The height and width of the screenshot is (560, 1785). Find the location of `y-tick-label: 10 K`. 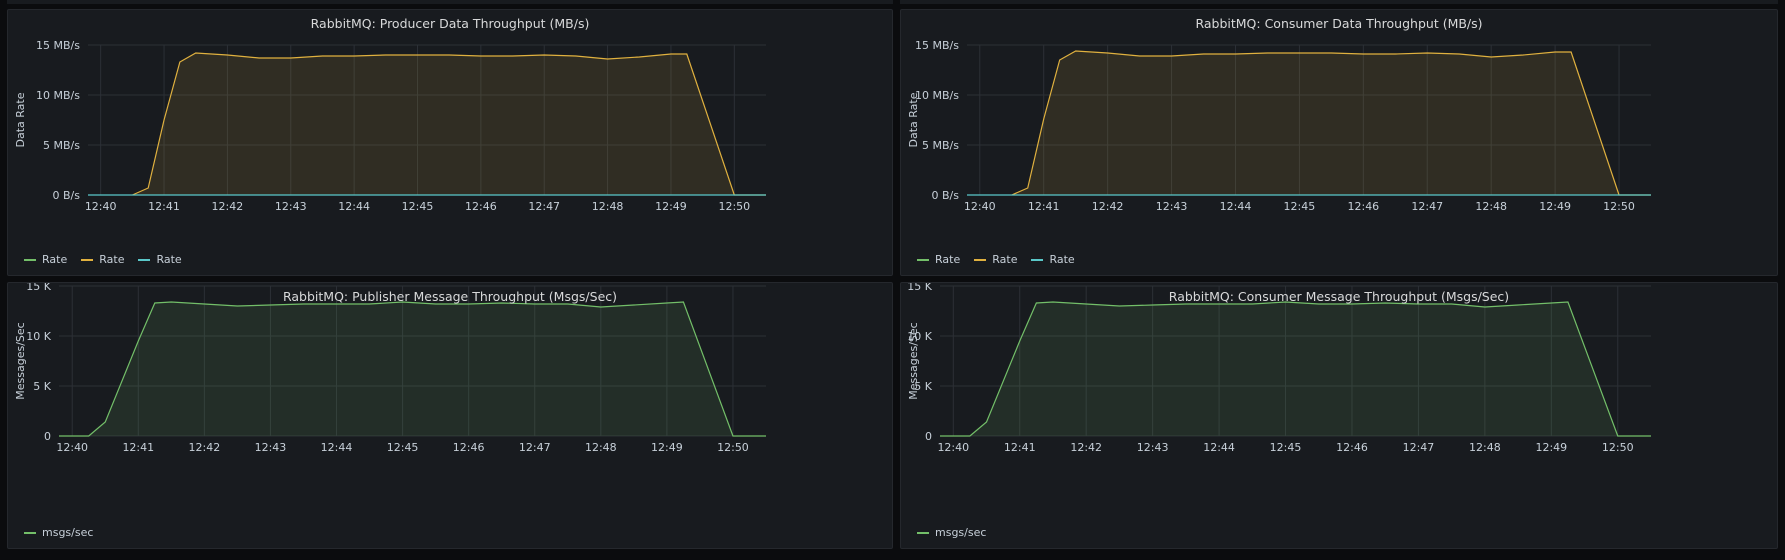

y-tick-label: 10 K is located at coordinates (919, 336).